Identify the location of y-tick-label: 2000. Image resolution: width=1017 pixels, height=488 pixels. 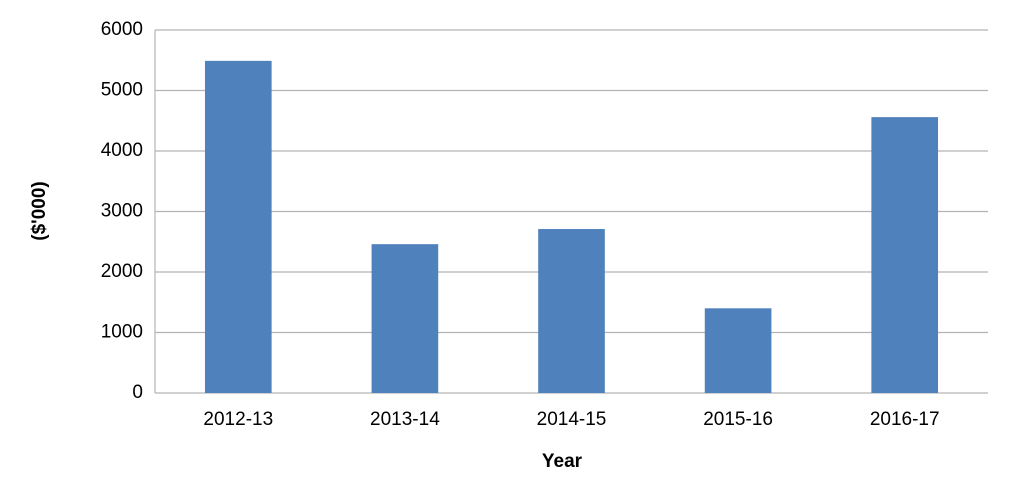
(122, 271).